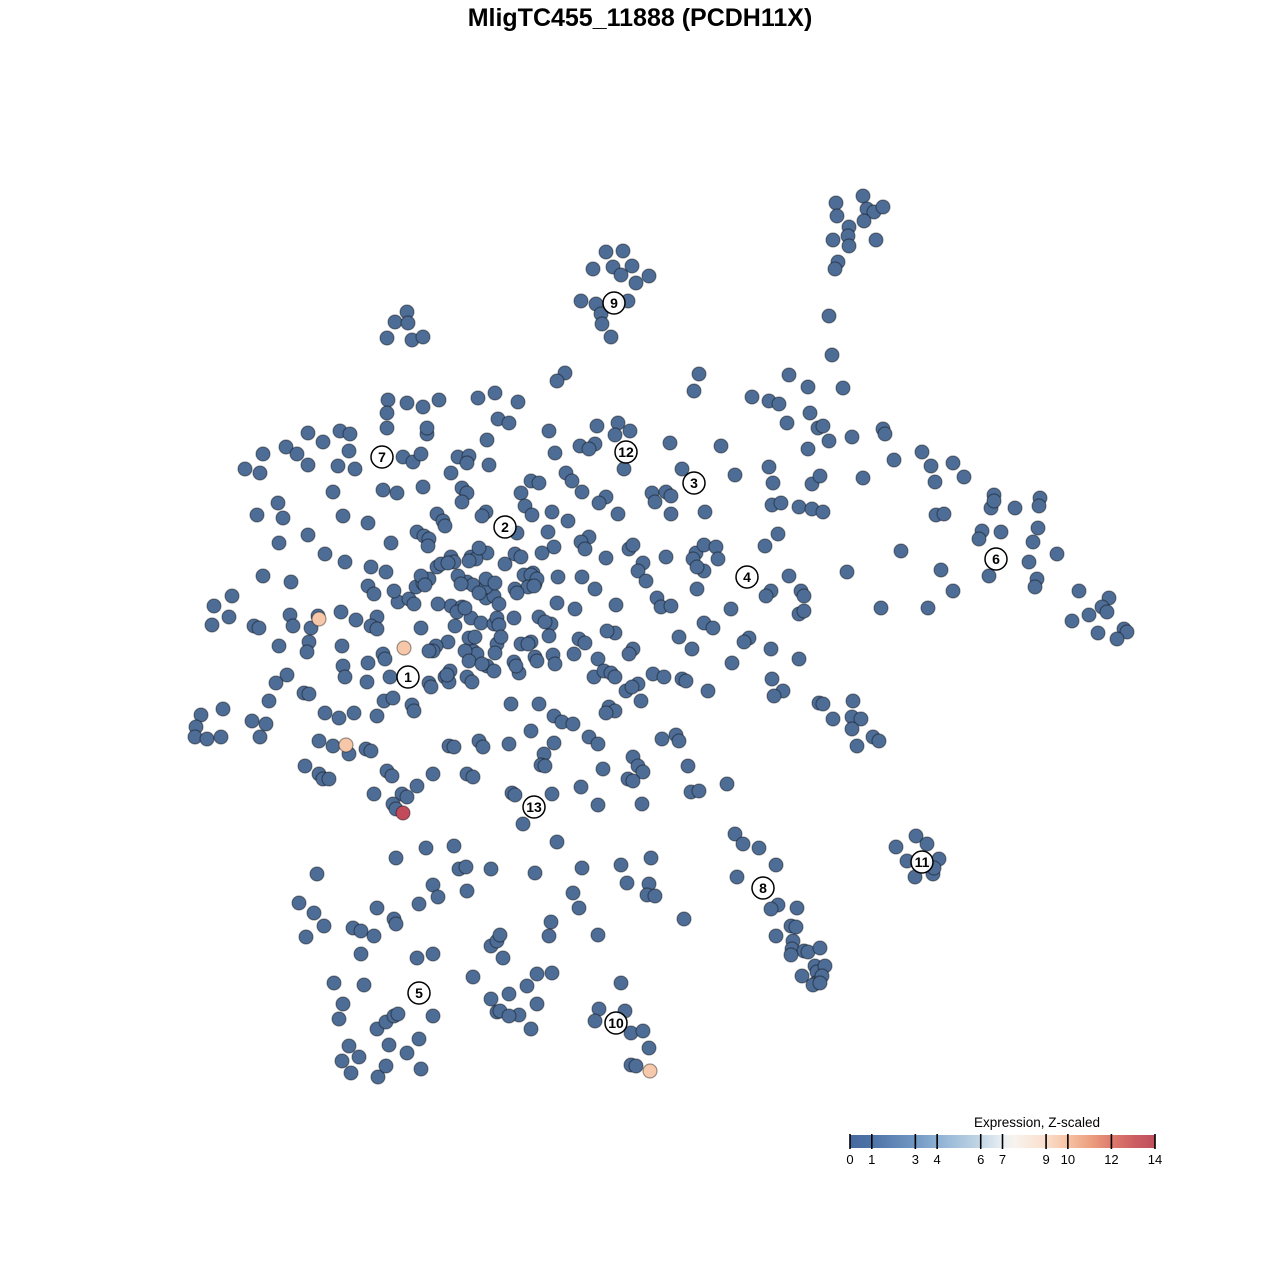 This screenshot has width=1280, height=1280. What do you see at coordinates (849, 1159) in the screenshot?
I see `legend-tick-label: 0` at bounding box center [849, 1159].